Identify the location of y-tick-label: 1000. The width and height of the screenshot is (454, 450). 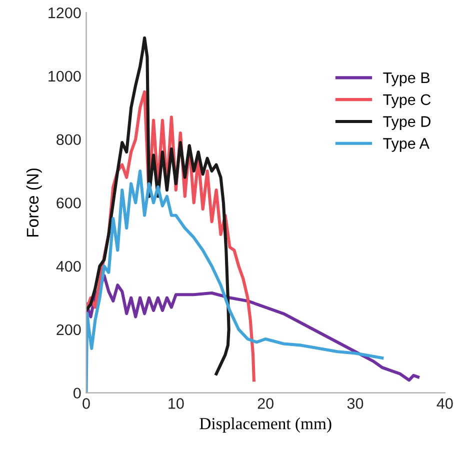
(64, 76).